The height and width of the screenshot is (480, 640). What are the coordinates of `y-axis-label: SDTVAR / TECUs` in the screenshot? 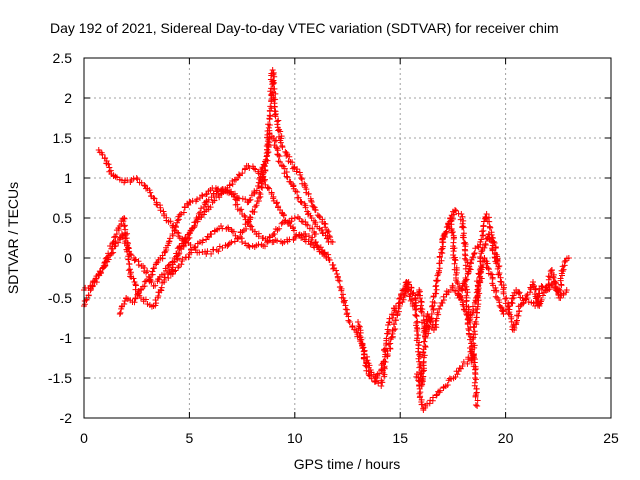 It's located at (13, 238).